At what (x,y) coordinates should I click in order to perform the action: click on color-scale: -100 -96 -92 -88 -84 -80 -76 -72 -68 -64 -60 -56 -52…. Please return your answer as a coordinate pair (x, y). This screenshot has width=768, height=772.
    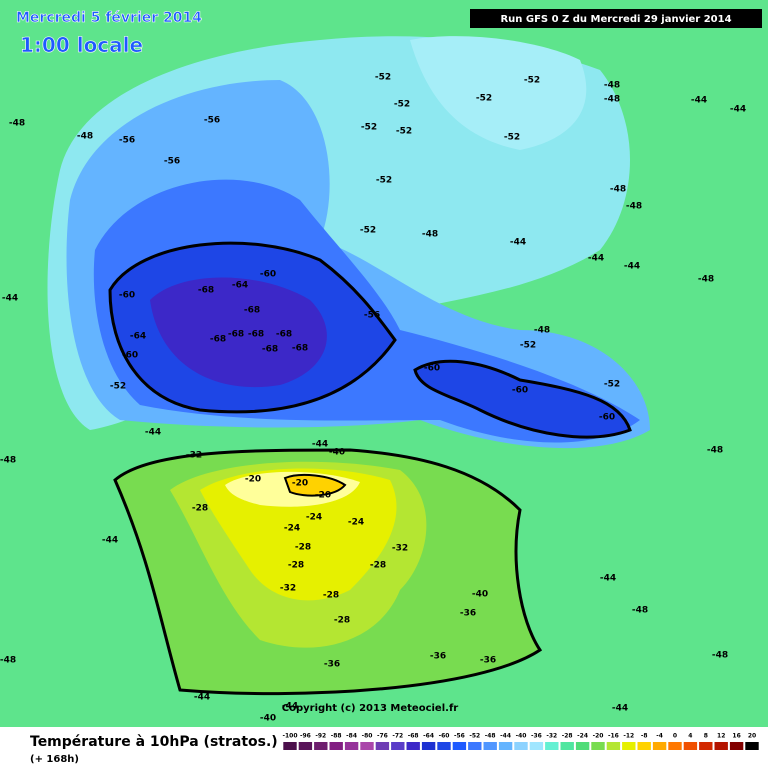
    Looking at the image, I should click on (520, 741).